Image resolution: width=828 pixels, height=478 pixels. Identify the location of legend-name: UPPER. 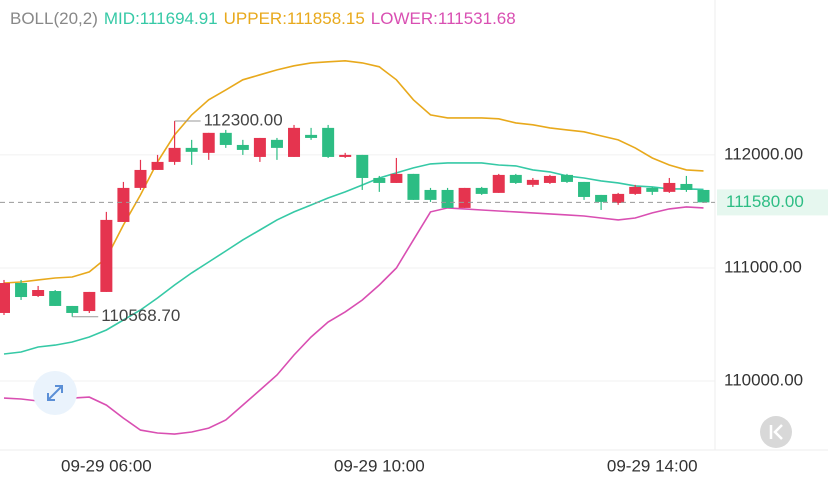
(253, 18).